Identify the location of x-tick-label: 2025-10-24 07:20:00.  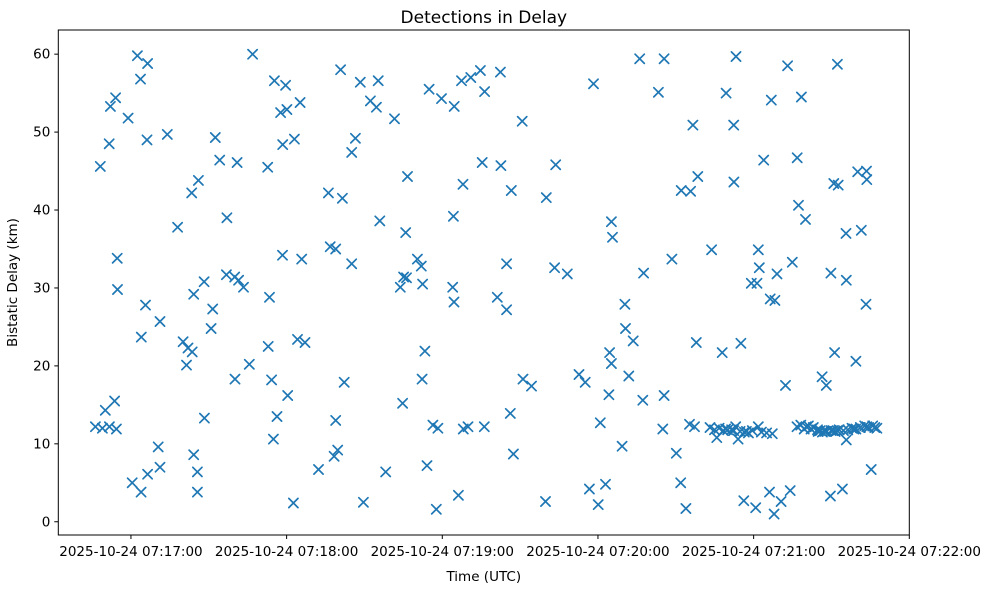
(597, 552).